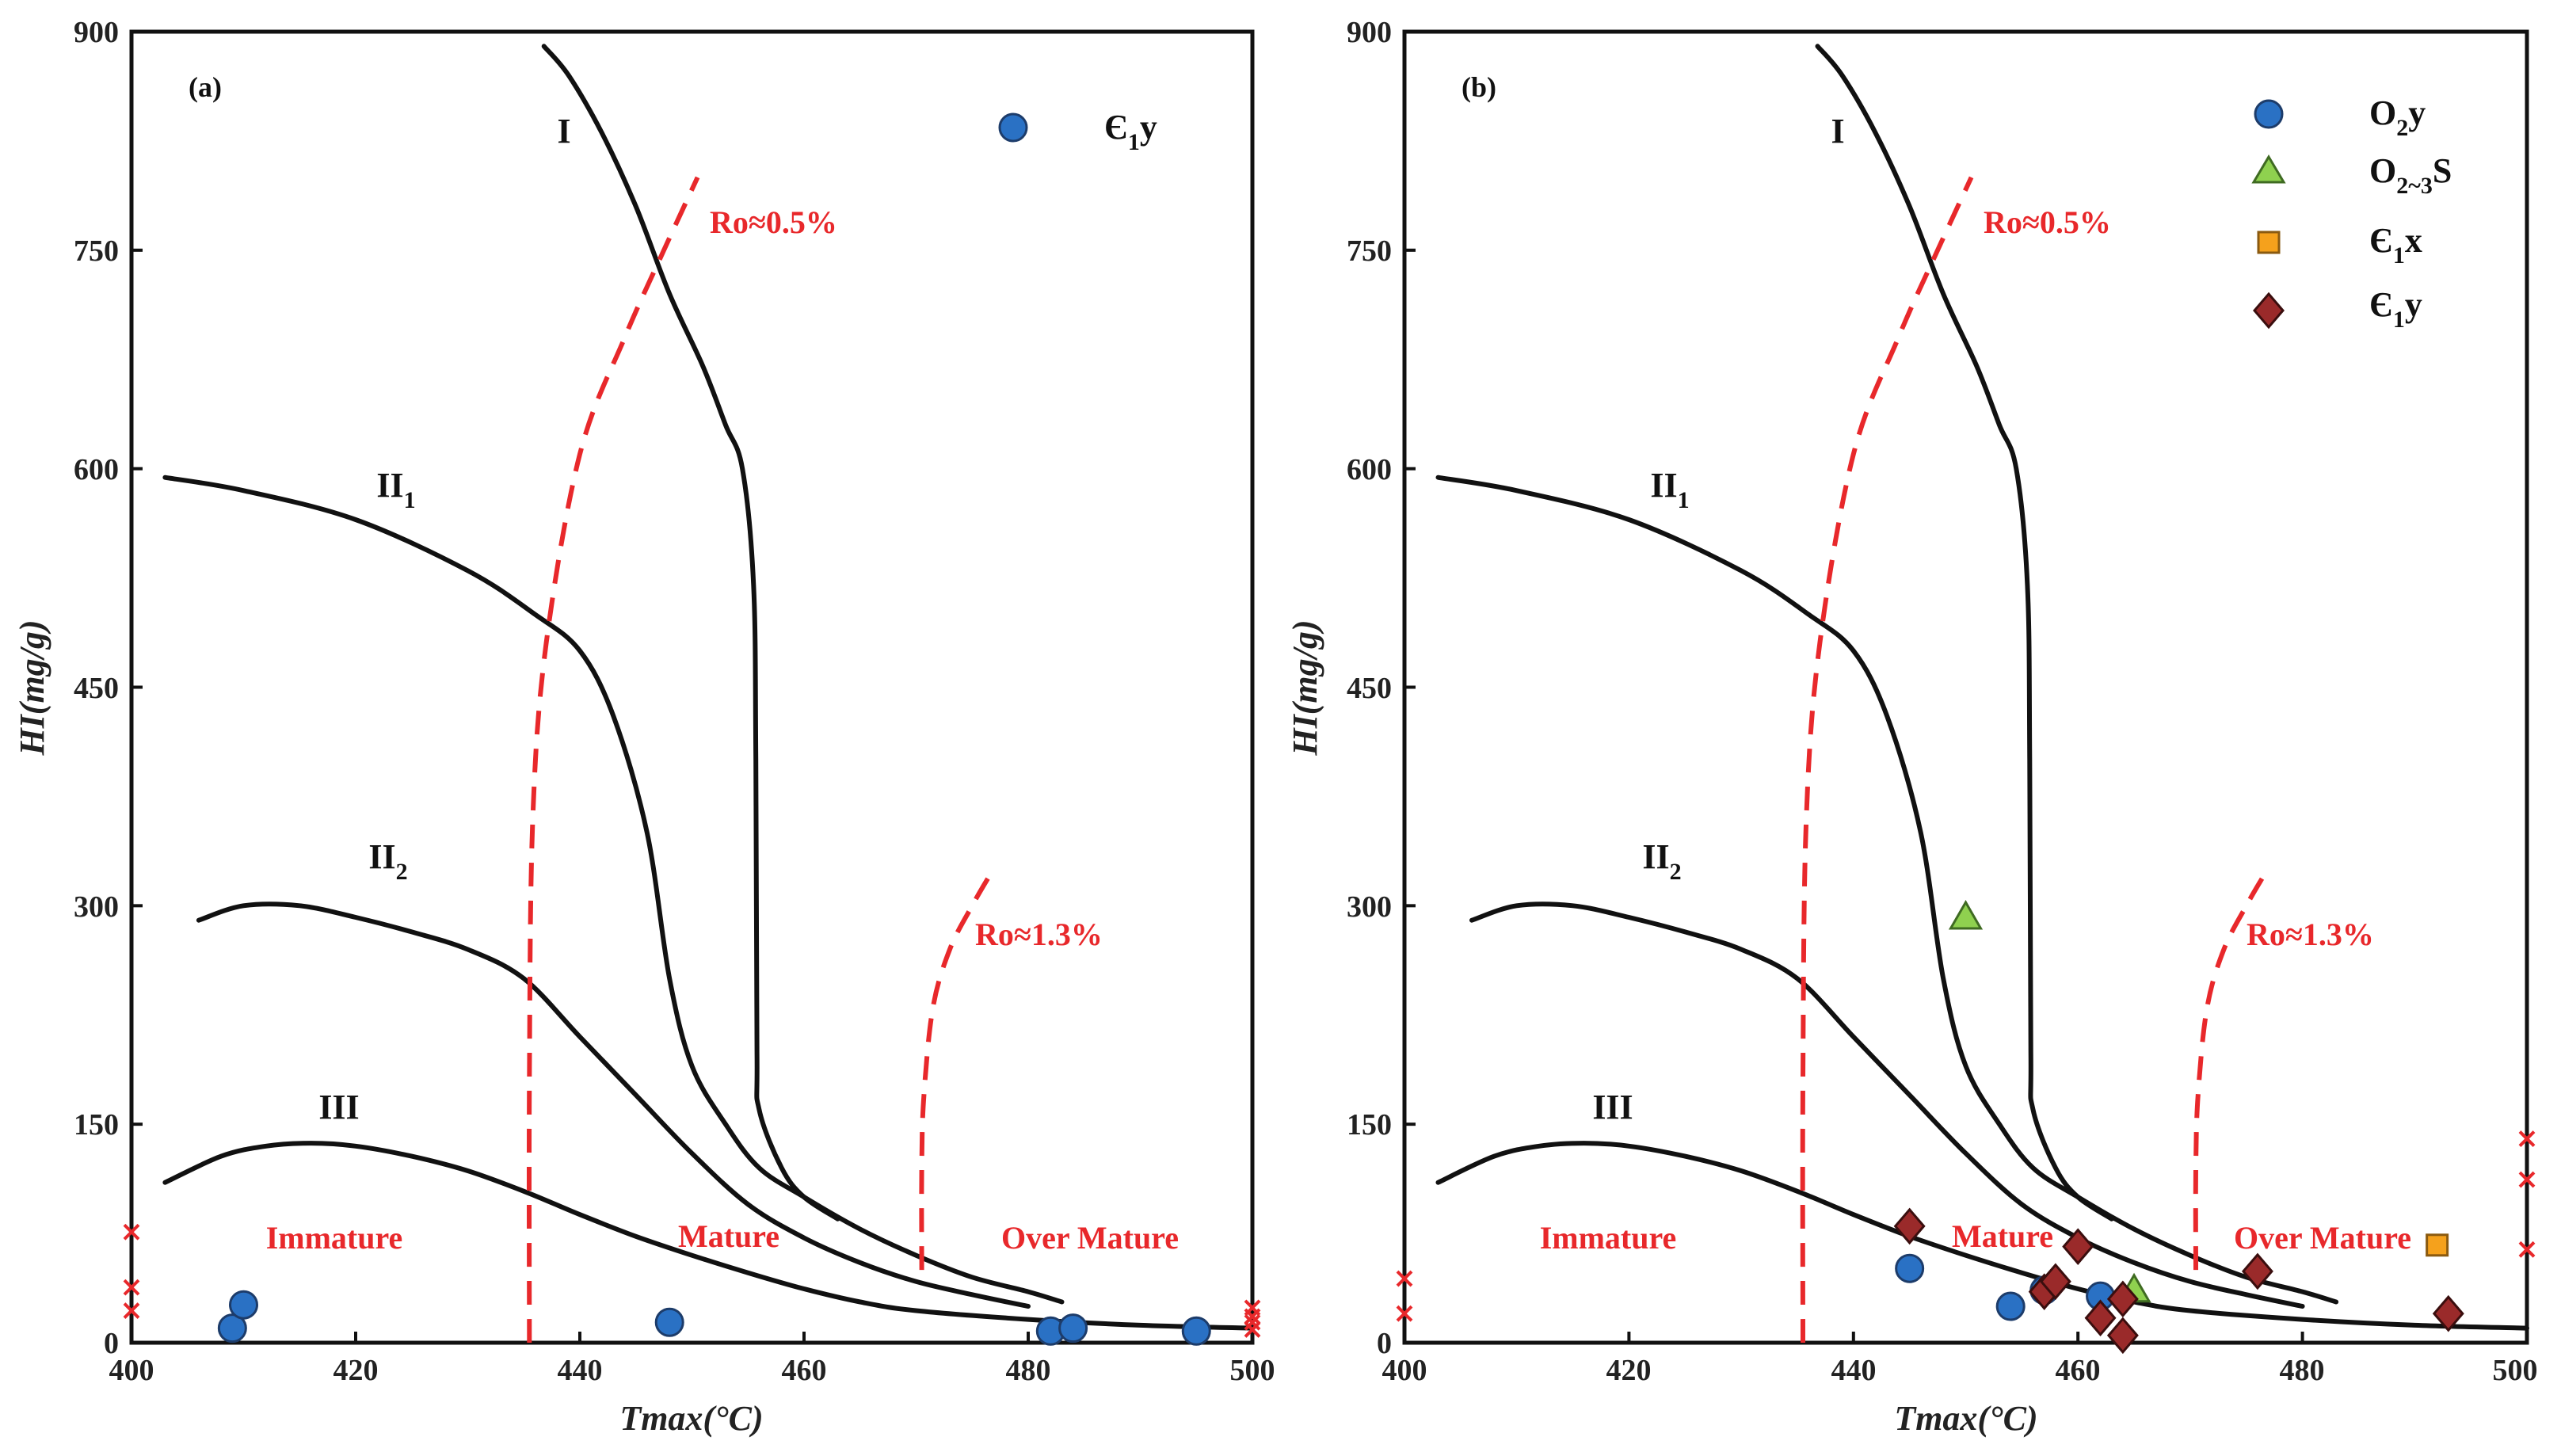 The width and height of the screenshot is (2561, 1456). What do you see at coordinates (1966, 915) in the screenshot?
I see `data-point-o2-3s` at bounding box center [1966, 915].